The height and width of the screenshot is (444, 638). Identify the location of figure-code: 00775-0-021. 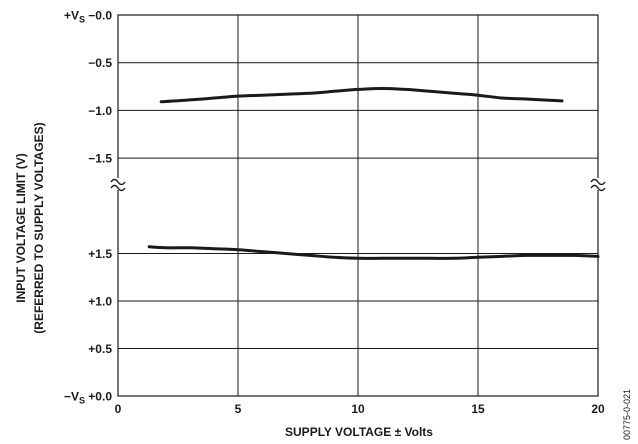
(627, 414).